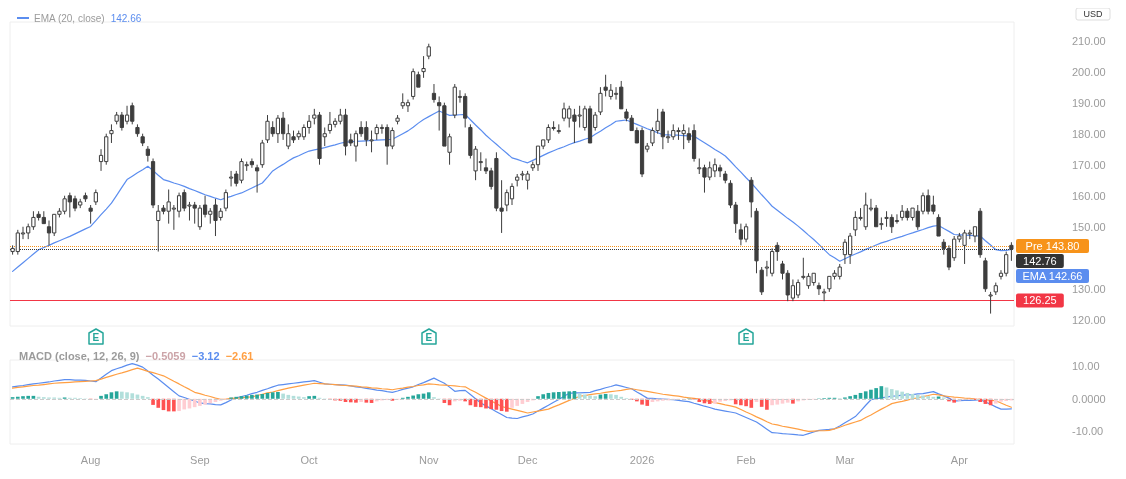 The image size is (1126, 479). Describe the element at coordinates (200, 459) in the screenshot. I see `x-tick-label: Sep` at that location.